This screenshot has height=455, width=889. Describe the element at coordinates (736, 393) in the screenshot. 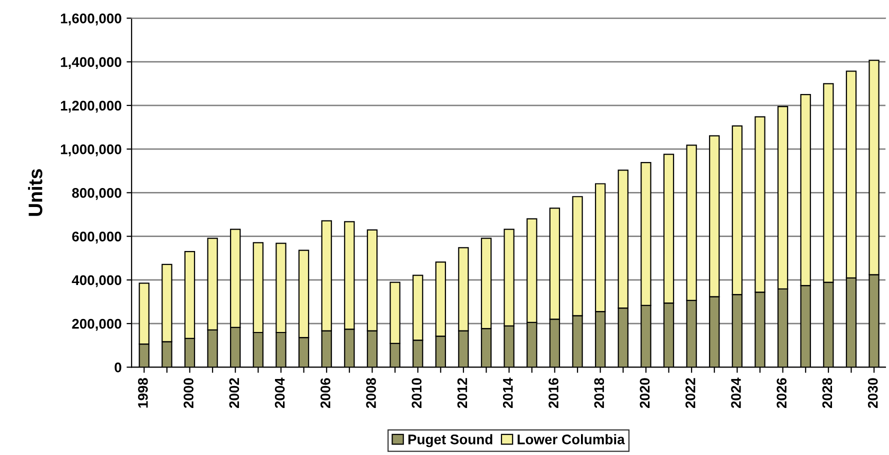

I see `x-tick-label: 2024` at that location.